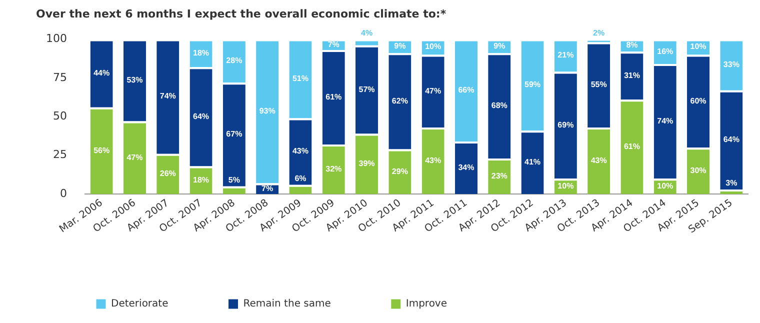 This screenshot has height=323, width=760. Describe the element at coordinates (300, 78) in the screenshot. I see `data-label: 51%` at that location.